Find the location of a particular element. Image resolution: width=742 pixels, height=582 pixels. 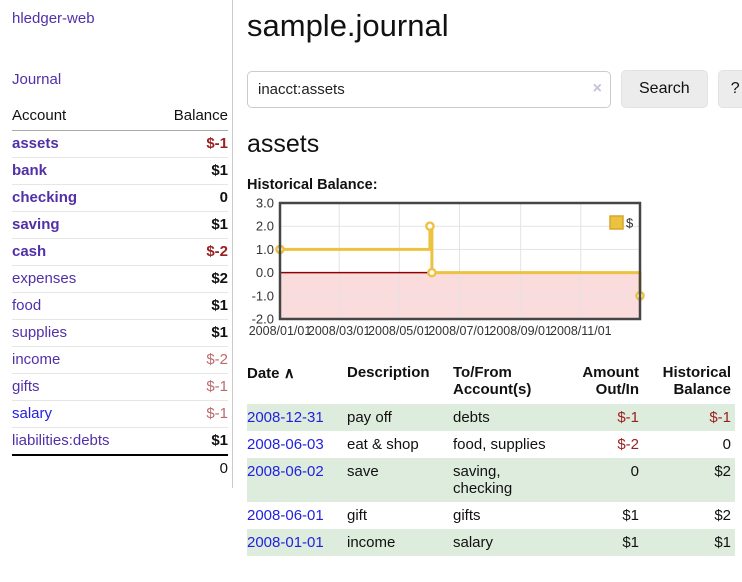

transaction-description: income is located at coordinates (371, 542).